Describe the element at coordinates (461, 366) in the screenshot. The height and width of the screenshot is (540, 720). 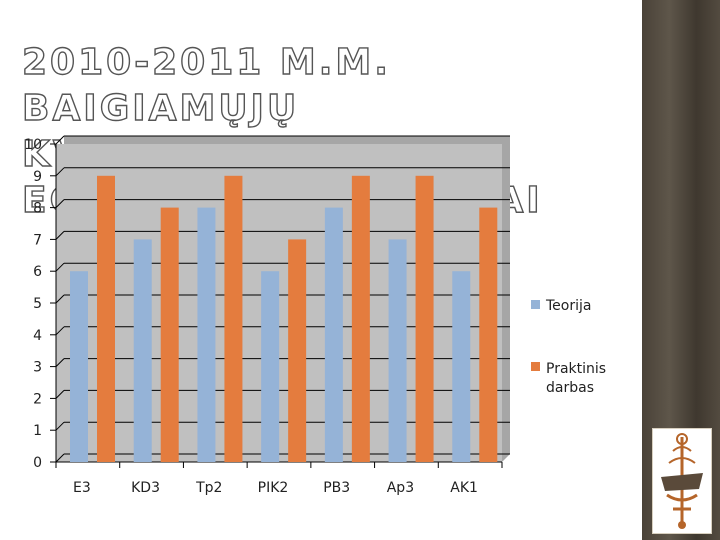
I see `bar-teorija-ak1` at that location.